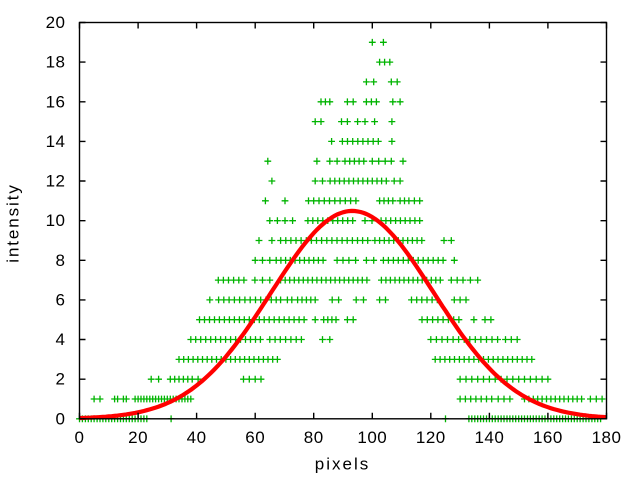 Image resolution: width=640 pixels, height=480 pixels. I want to click on svg-text: 4, so click(61, 339).